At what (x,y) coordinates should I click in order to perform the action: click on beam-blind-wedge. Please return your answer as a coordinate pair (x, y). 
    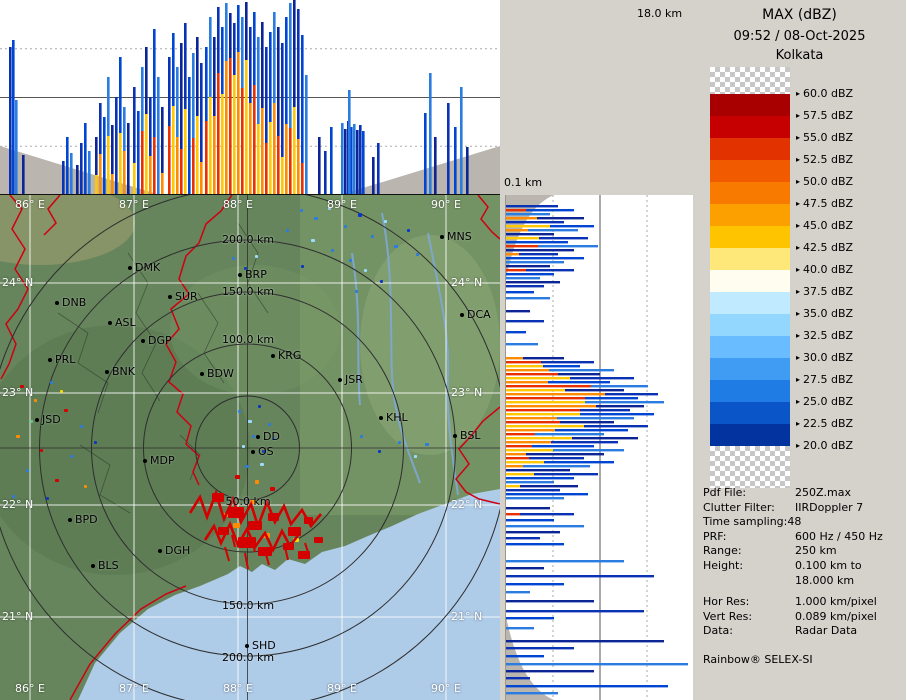
    Looking at the image, I should click on (530, 237).